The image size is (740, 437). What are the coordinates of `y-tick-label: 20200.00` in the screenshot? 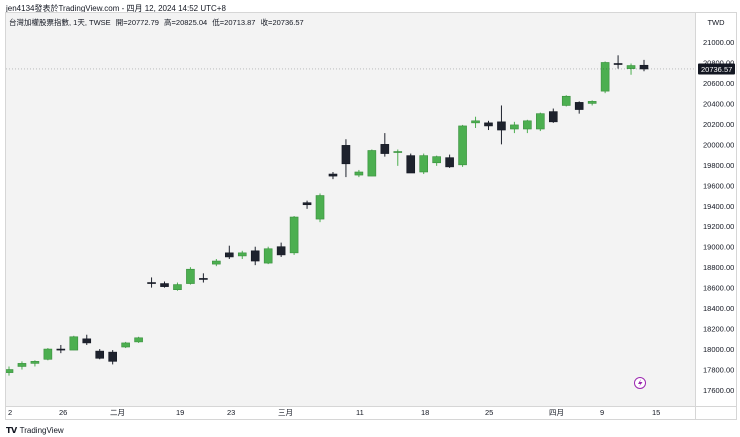 It's located at (718, 124).